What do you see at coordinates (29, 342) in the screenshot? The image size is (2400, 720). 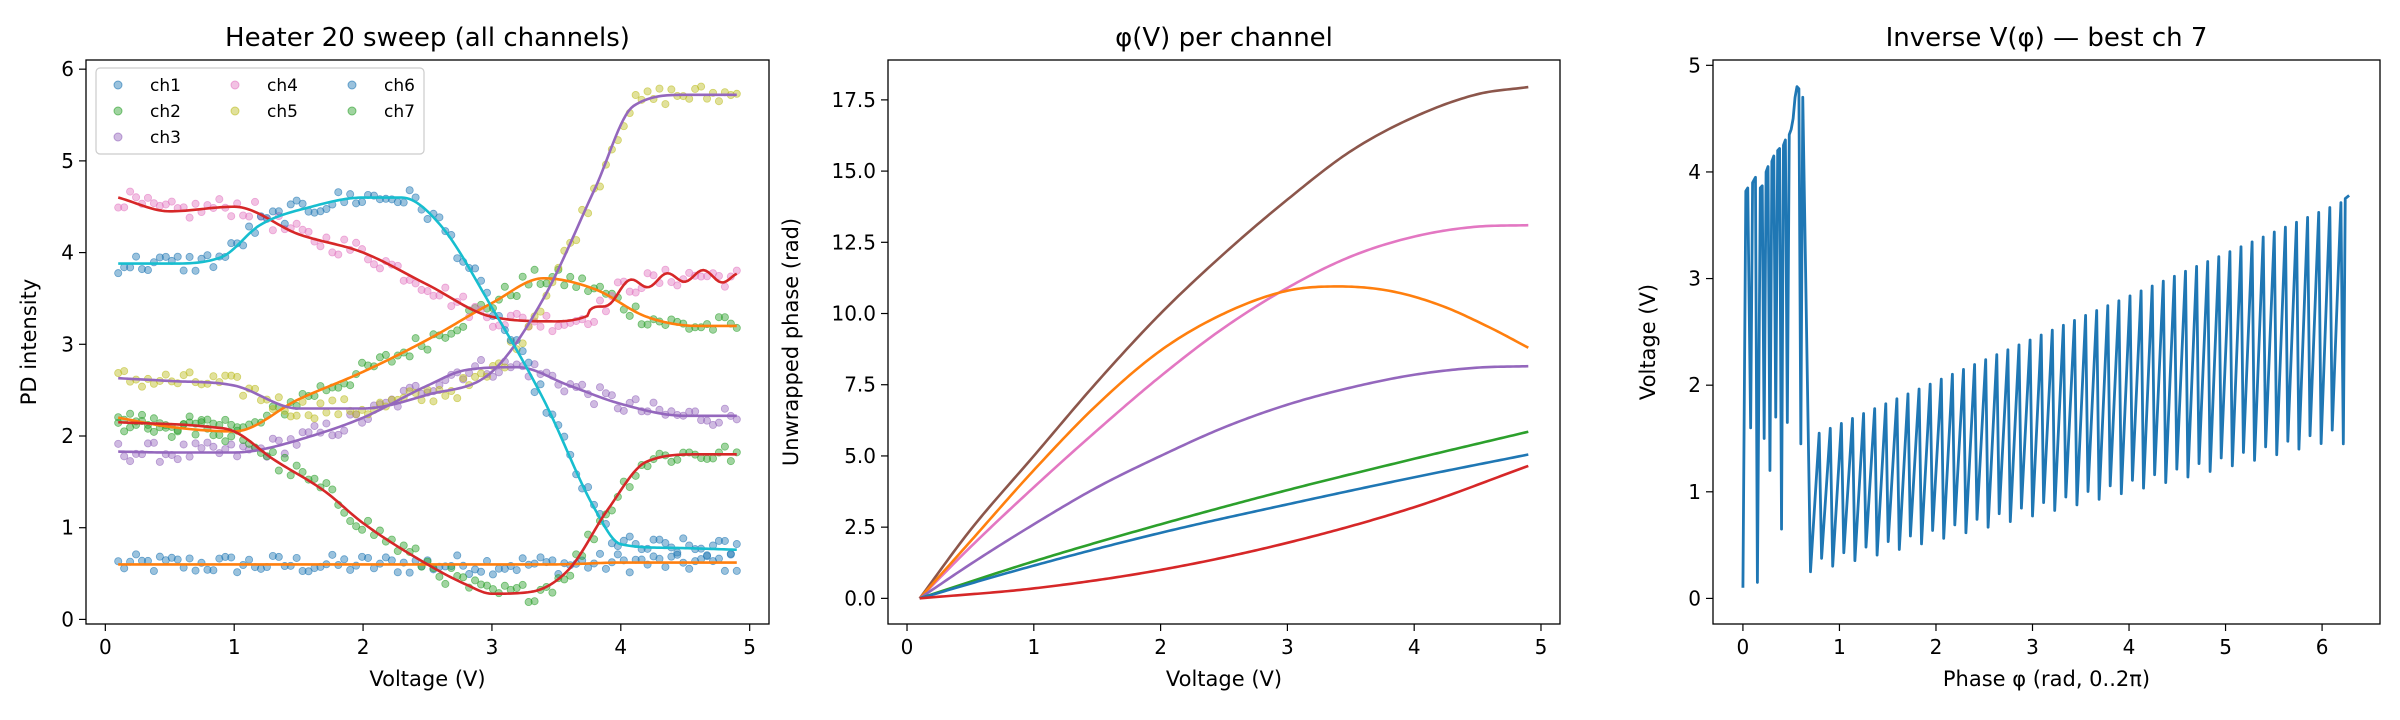 I see `y-axis-label: PD intensity` at bounding box center [29, 342].